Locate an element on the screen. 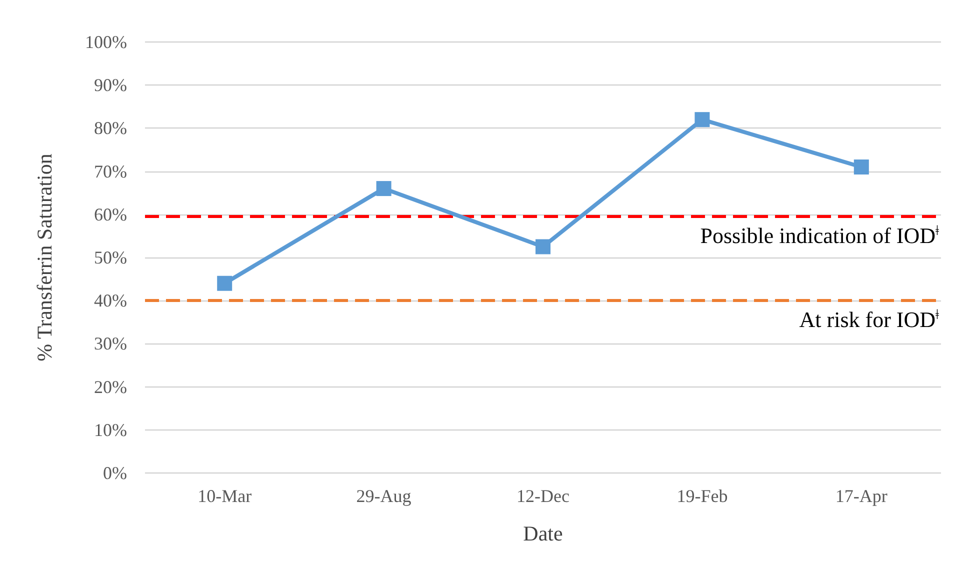  y-tick-label: 80% is located at coordinates (110, 128).